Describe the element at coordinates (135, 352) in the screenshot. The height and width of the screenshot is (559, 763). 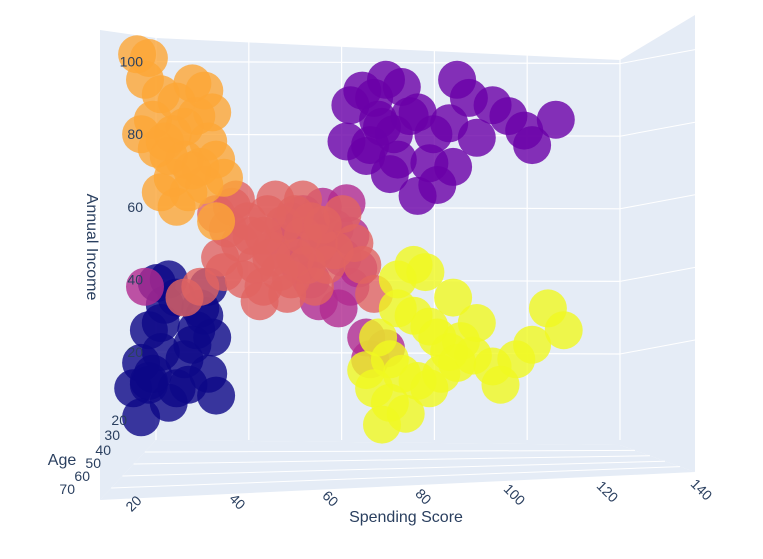
I see `y-tick-label: 20` at that location.